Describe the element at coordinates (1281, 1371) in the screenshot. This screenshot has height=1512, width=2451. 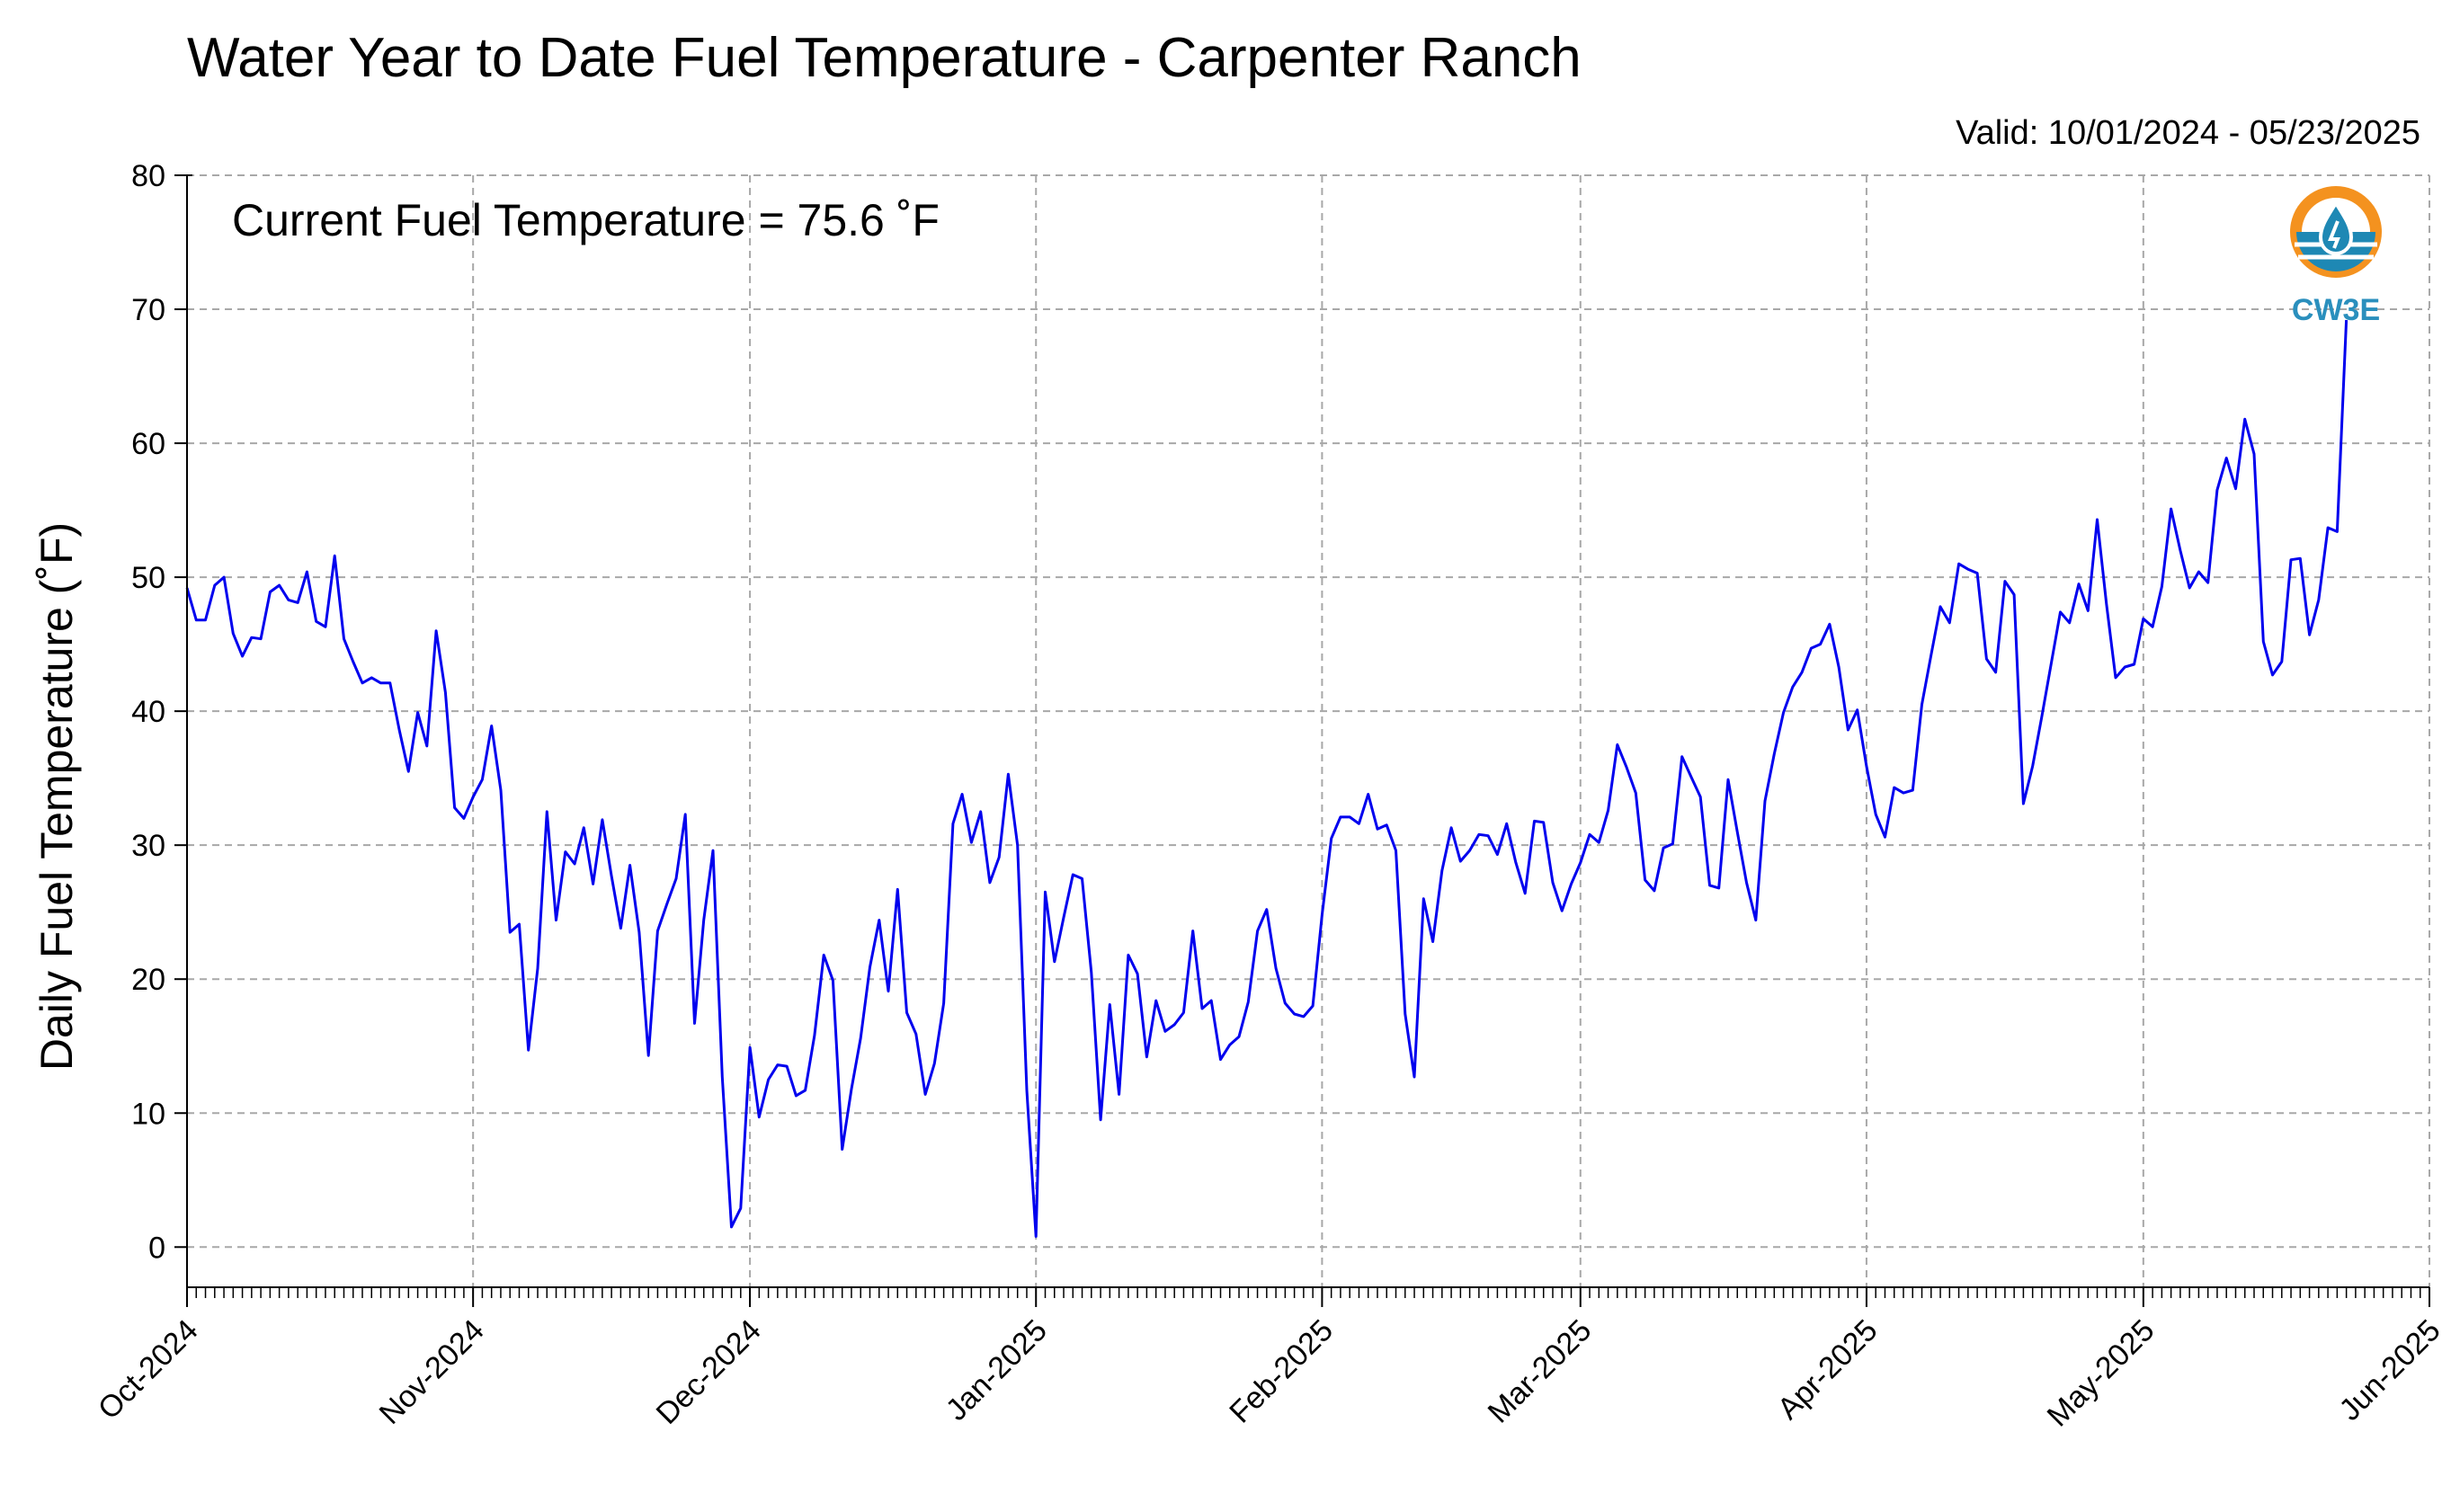
I see `x-tick-label: Feb-2025` at that location.